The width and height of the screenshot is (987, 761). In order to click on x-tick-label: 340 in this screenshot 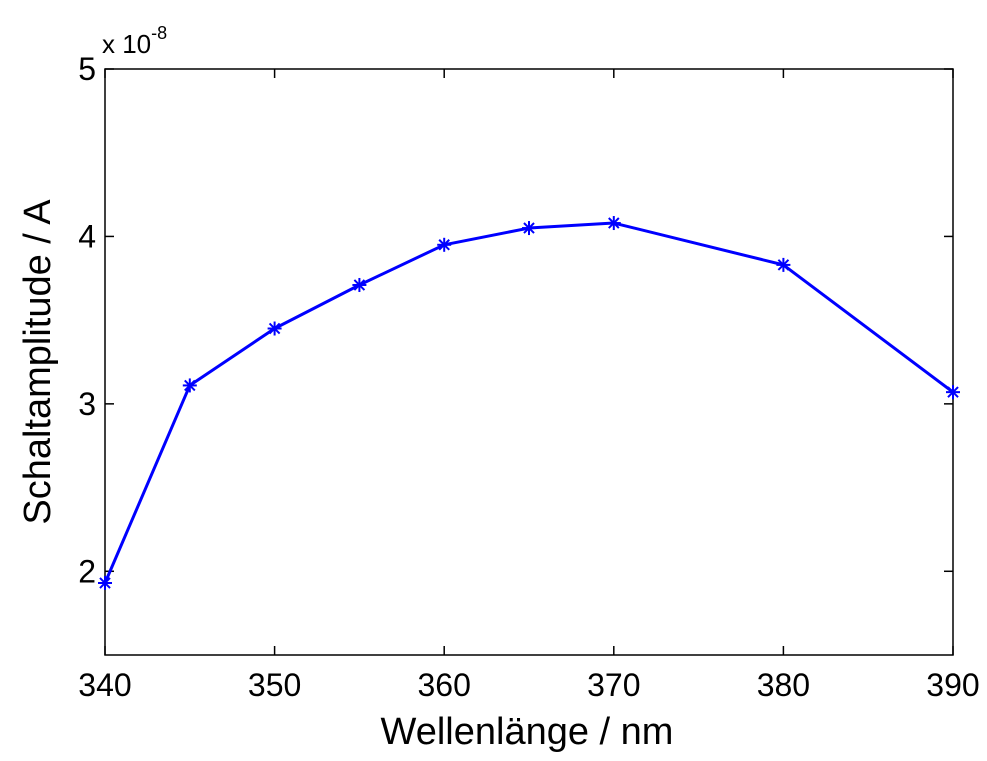, I will do `click(104, 685)`.